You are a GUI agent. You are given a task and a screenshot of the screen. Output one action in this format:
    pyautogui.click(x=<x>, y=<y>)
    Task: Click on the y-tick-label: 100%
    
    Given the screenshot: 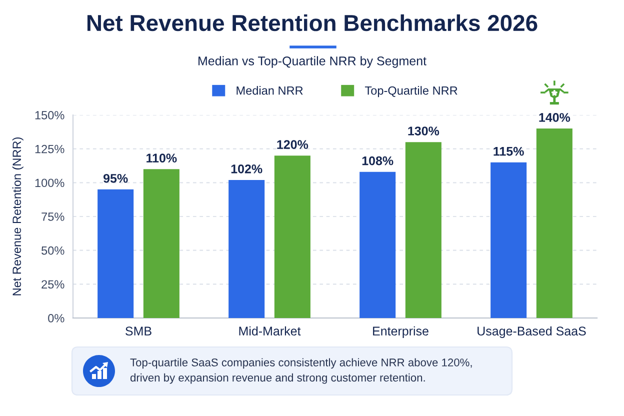 What is the action you would take?
    pyautogui.click(x=49, y=183)
    